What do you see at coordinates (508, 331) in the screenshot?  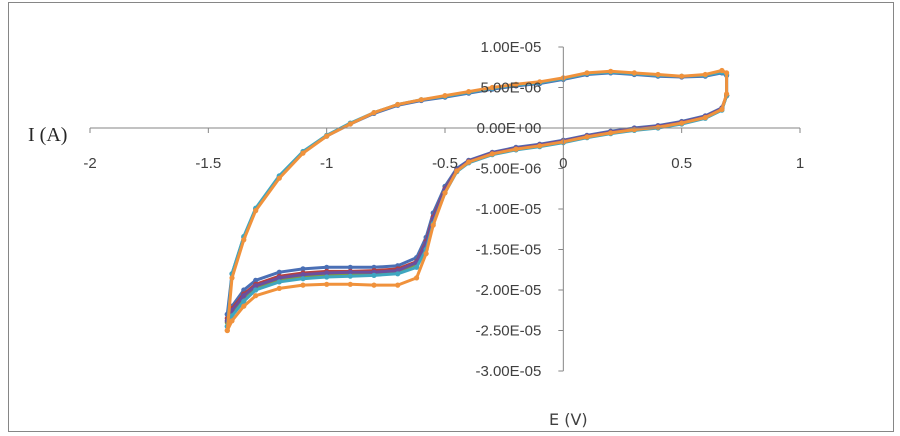 I see `y-tick-label: -2.50E-05` at bounding box center [508, 331].